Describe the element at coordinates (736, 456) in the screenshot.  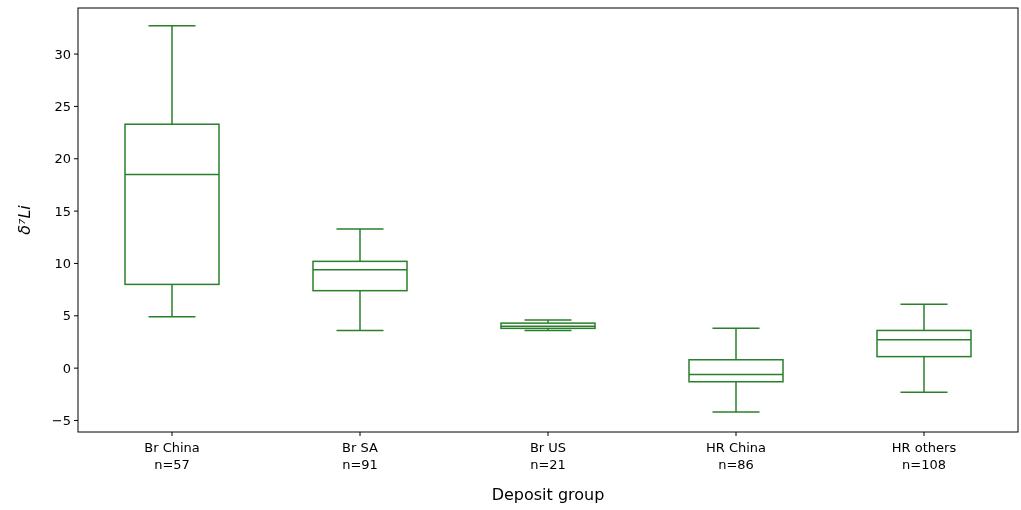
I see `x-tick-label: HR China n=86` at that location.